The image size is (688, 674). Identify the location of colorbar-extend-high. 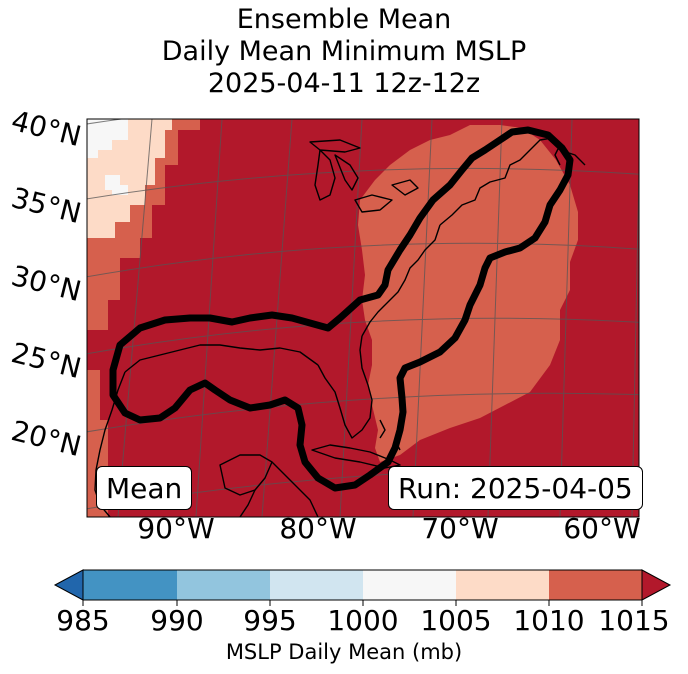
(656, 585).